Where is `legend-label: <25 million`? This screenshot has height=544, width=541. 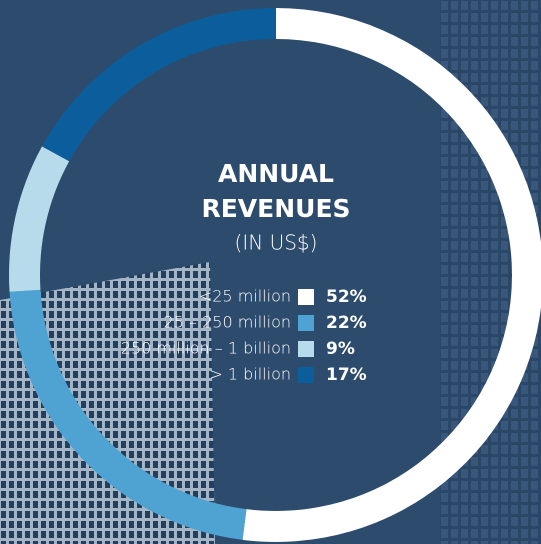
legend-label: <25 million is located at coordinates (245, 296).